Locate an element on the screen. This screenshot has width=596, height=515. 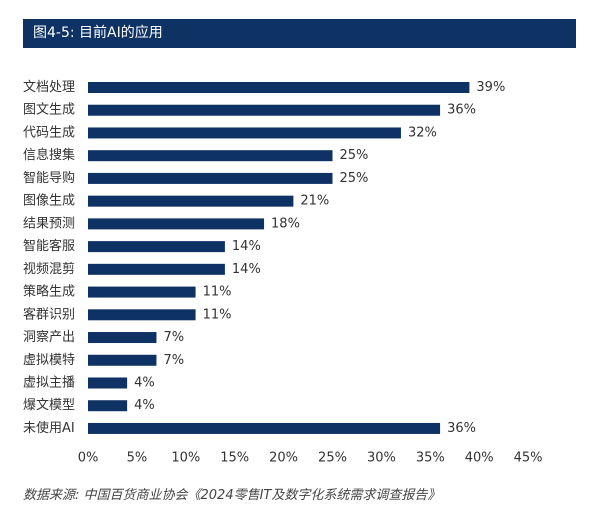
category-label: 洞察产出 is located at coordinates (49, 337).